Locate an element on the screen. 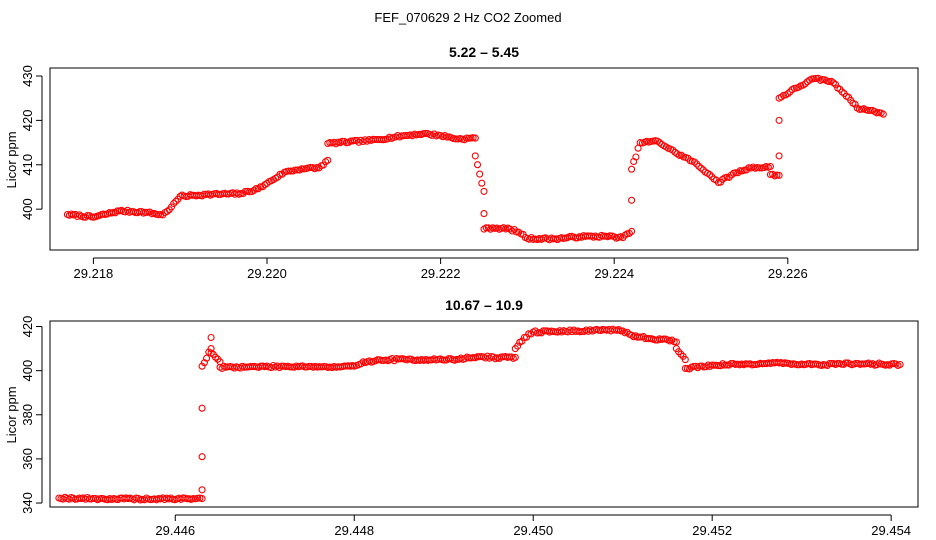 The image size is (936, 540). bottom-panel-title: 10.67 – 10.9 is located at coordinates (484, 305).